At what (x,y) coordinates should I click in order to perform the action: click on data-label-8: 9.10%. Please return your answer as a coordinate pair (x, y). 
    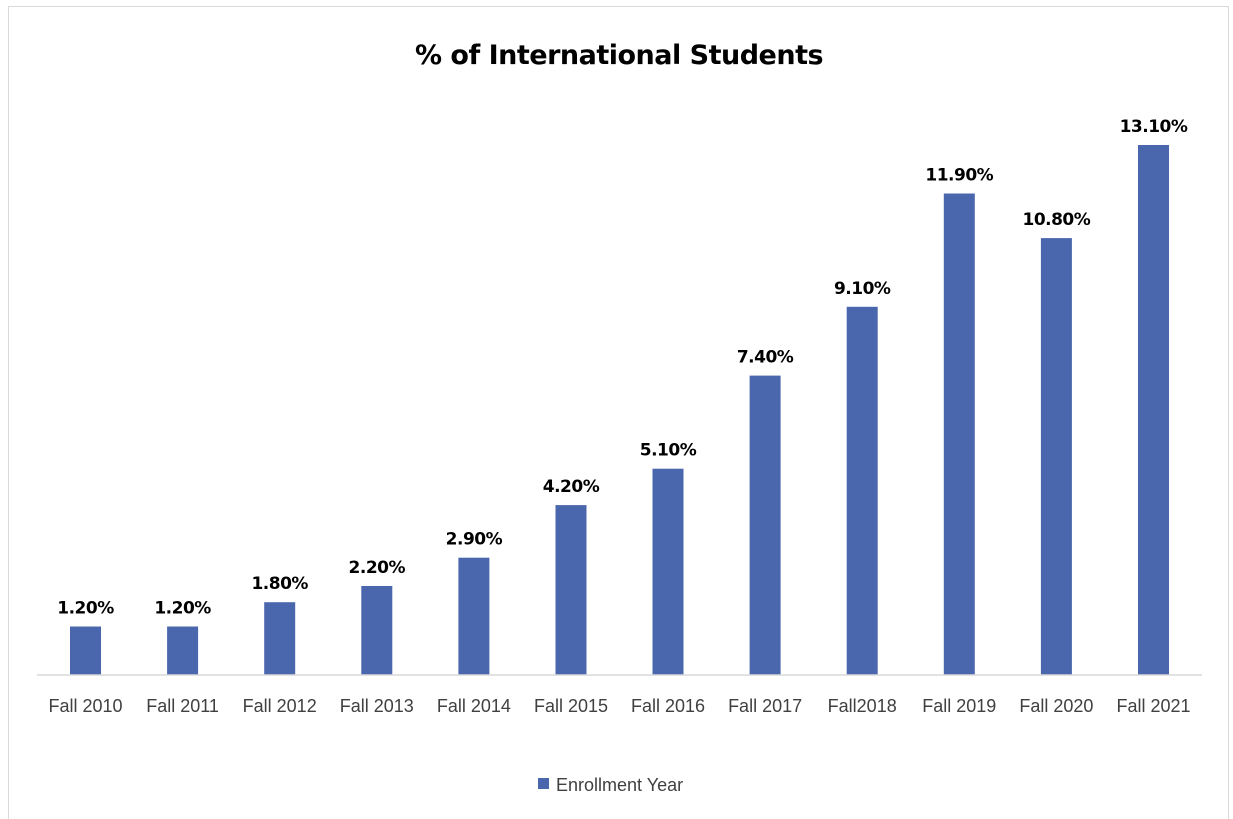
    Looking at the image, I should click on (862, 289).